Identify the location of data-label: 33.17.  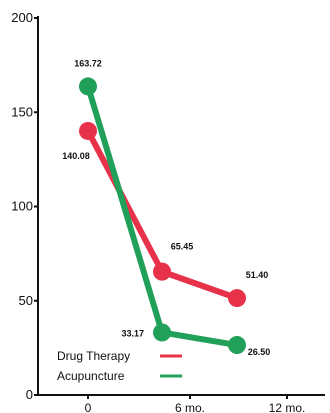
(132, 333).